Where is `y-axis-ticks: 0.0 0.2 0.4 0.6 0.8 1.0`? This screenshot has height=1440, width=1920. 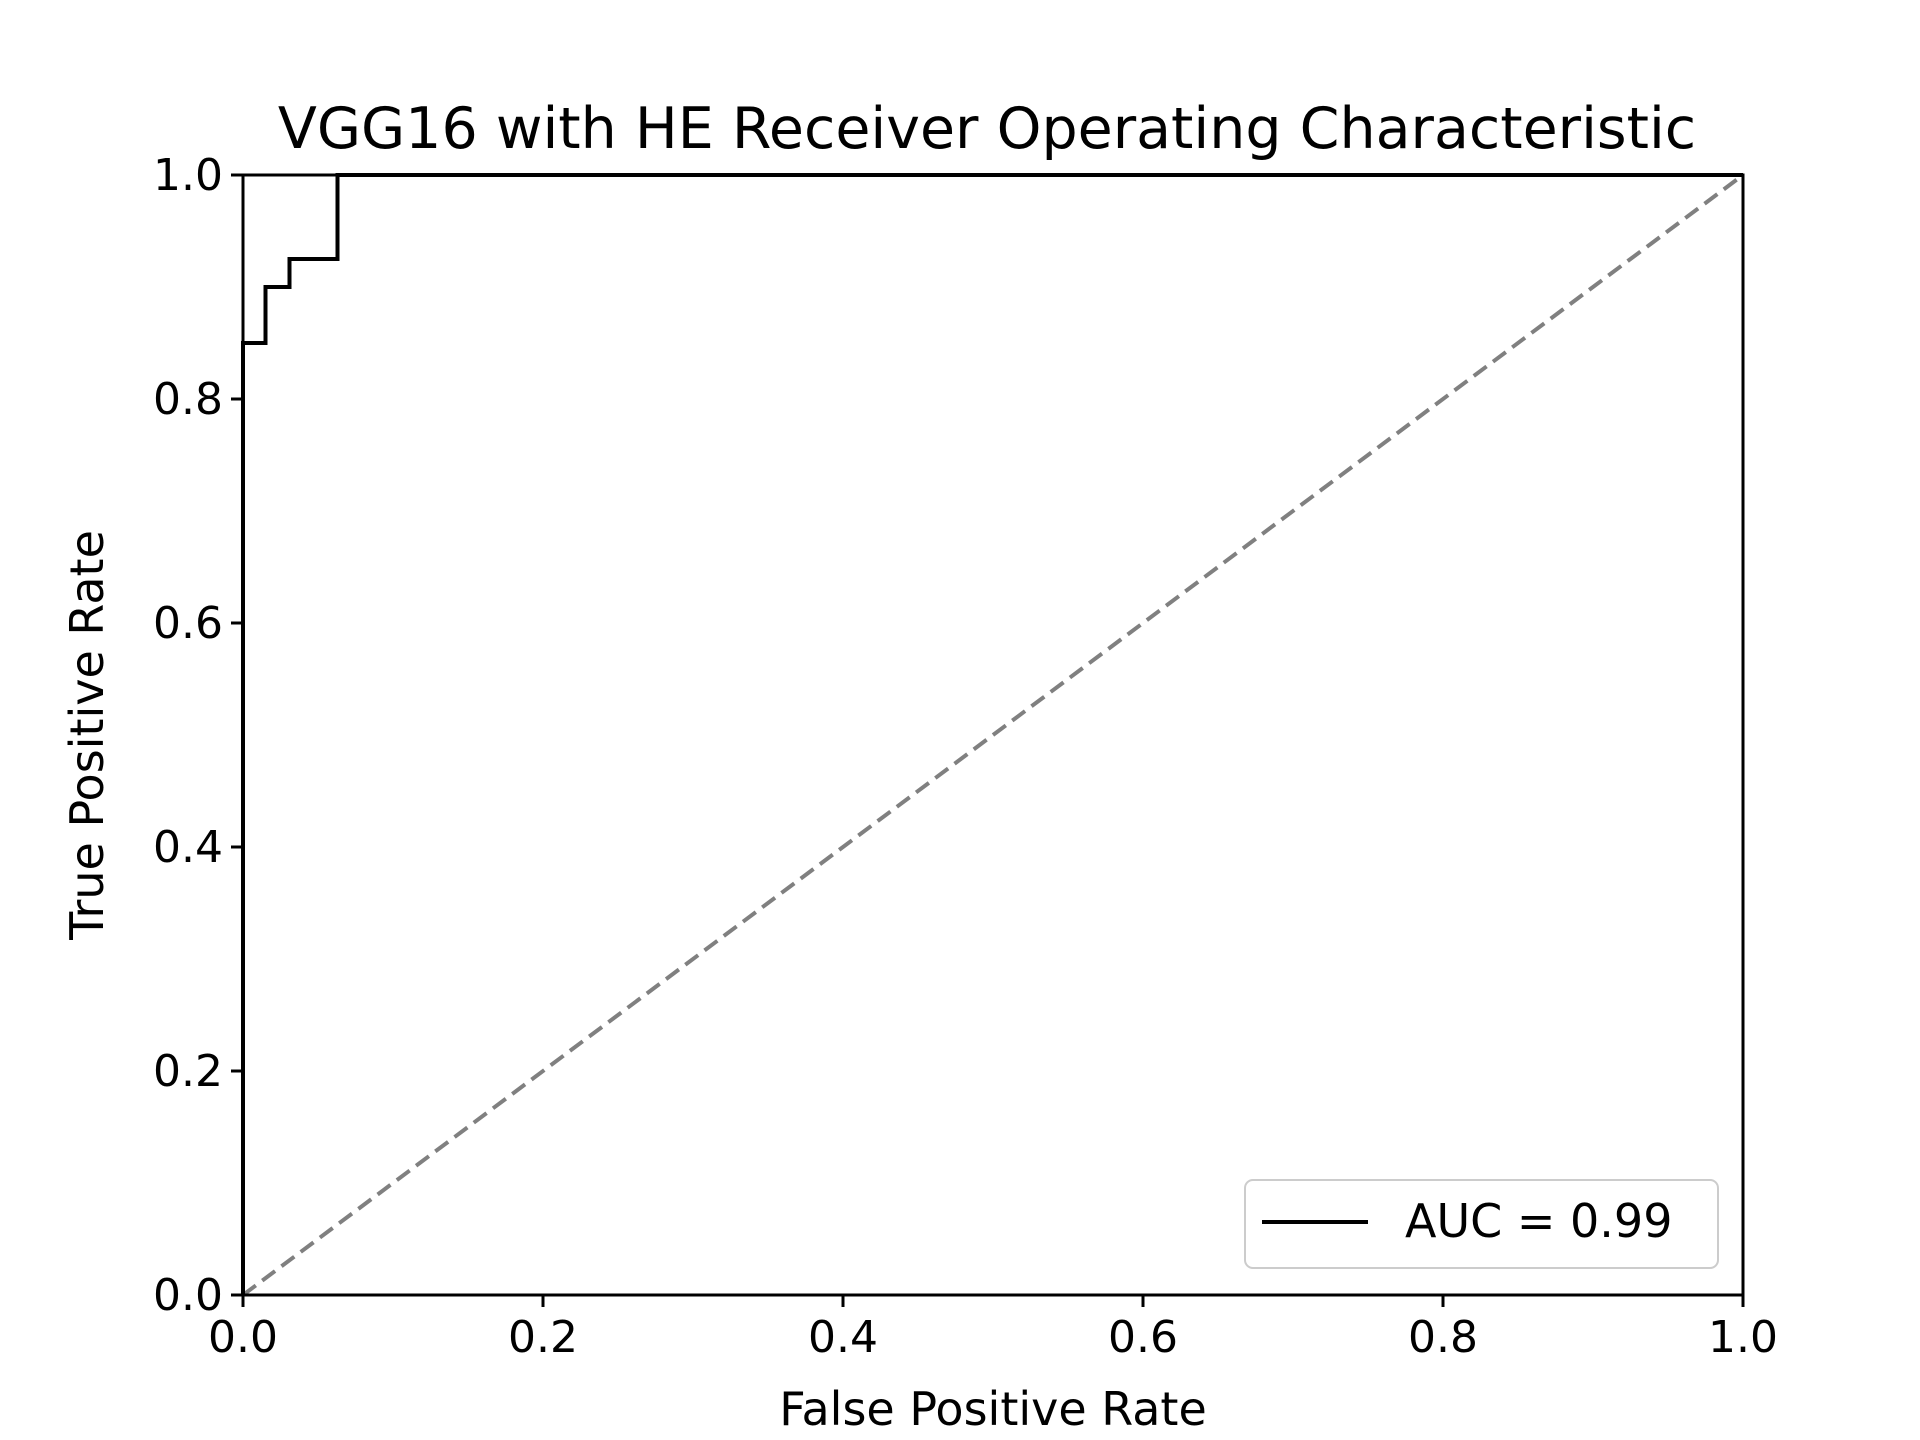
y-axis-ticks: 0.0 0.2 0.4 0.6 0.8 1.0 is located at coordinates (198, 735).